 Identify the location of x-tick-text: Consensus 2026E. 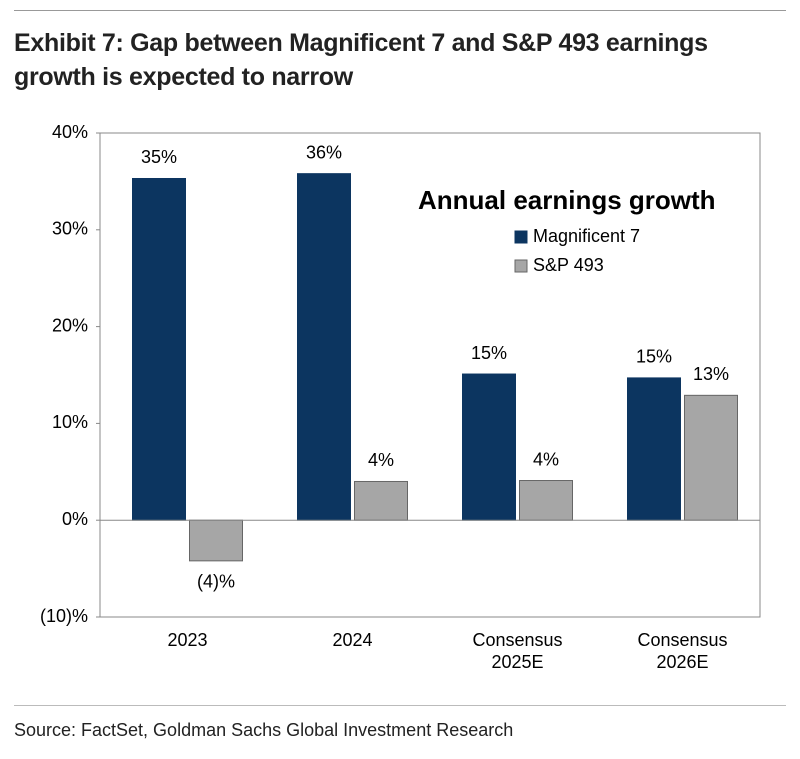
(682, 651).